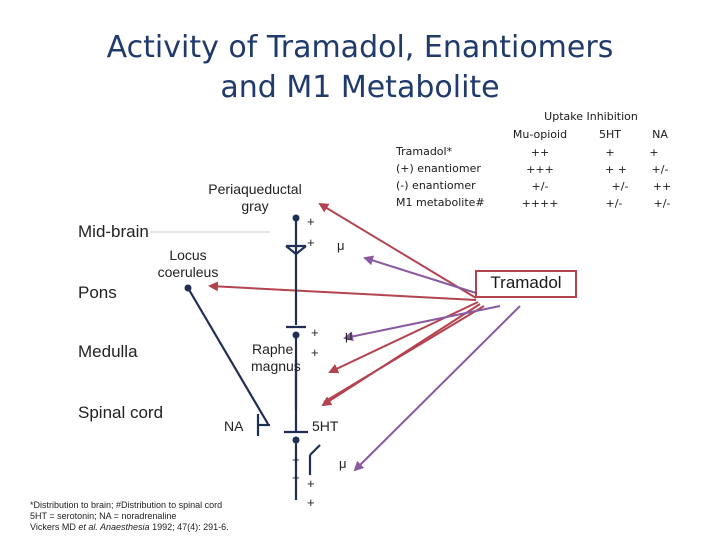  Describe the element at coordinates (540, 134) in the screenshot. I see `col-mu-opioid: Mu-opioid` at that location.